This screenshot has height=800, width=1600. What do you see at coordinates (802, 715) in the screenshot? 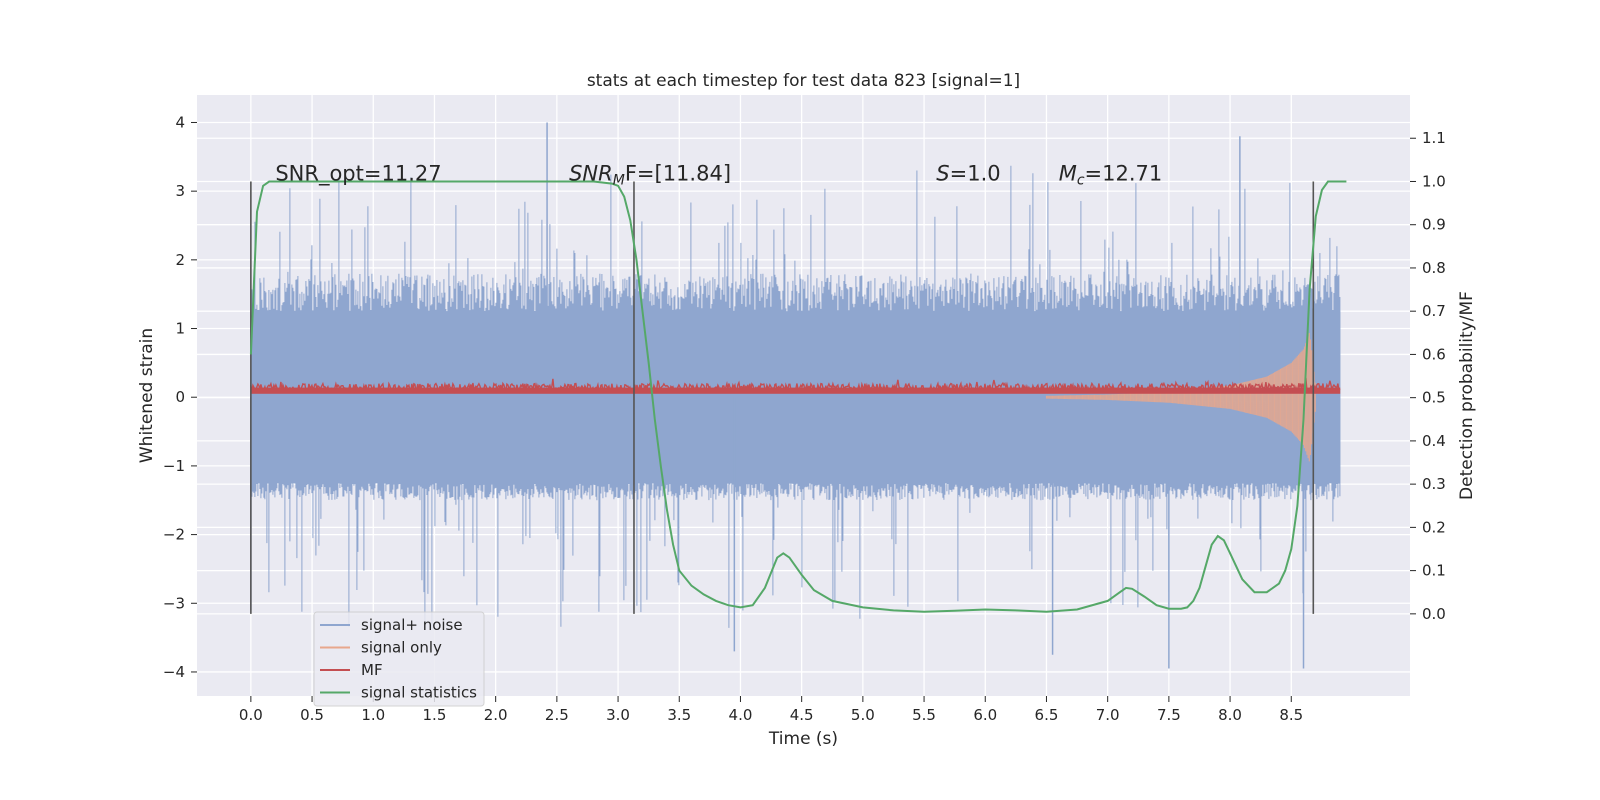
I see `x-tick-label: 4.5` at bounding box center [802, 715].